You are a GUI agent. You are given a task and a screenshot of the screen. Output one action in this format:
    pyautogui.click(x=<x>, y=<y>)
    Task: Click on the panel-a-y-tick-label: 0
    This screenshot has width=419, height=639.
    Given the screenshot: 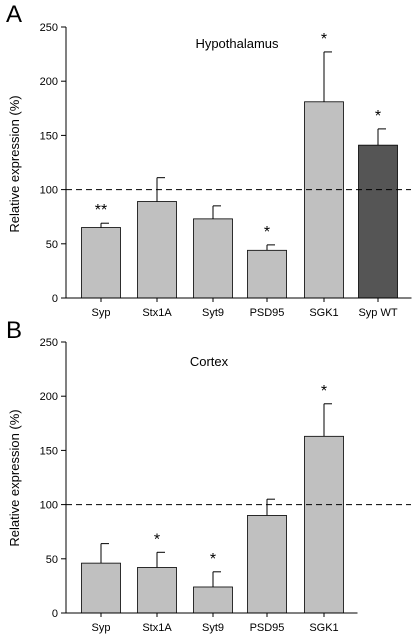 What is the action you would take?
    pyautogui.click(x=55, y=299)
    